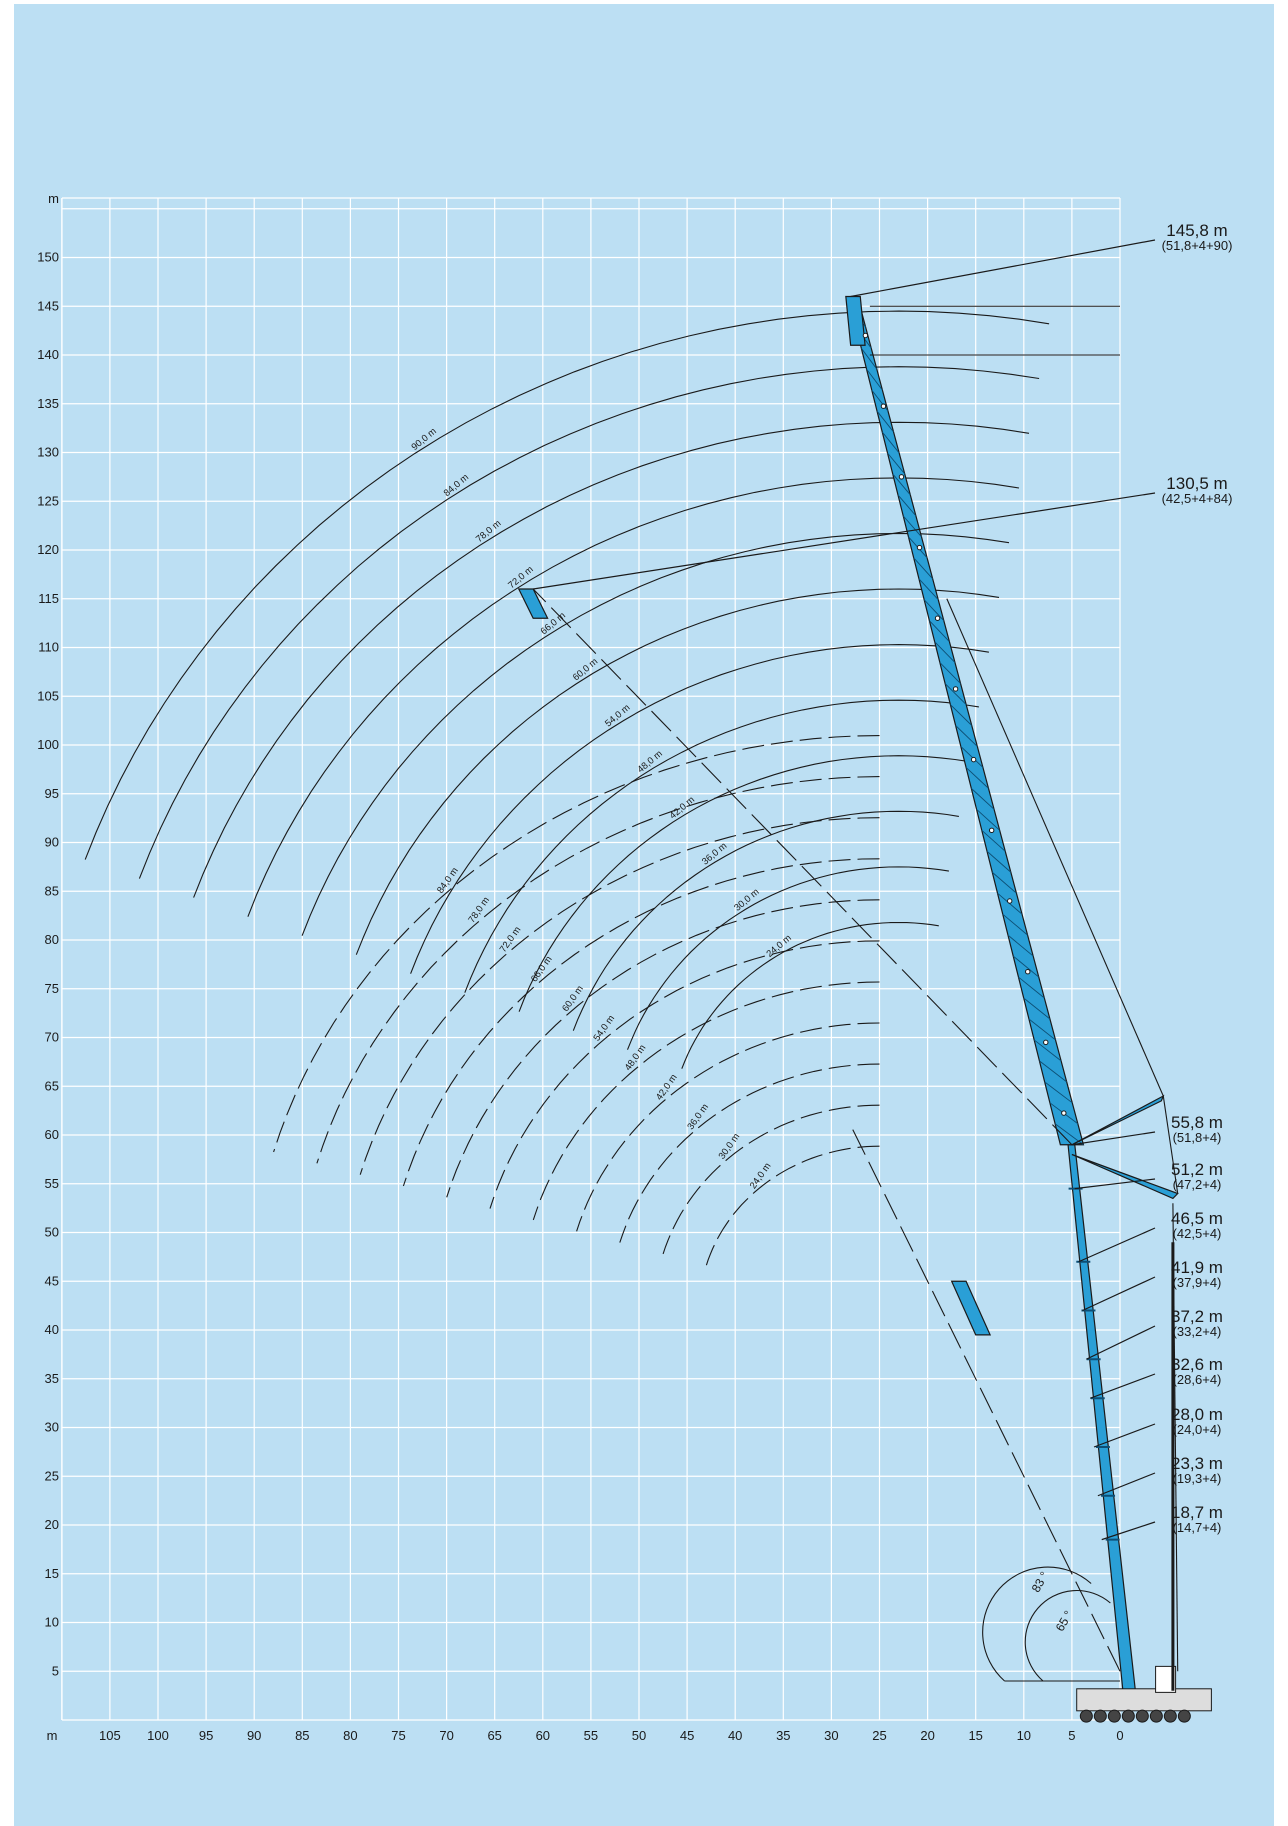 The height and width of the screenshot is (1826, 1288). I want to click on jib-curve-lower-label: 78,0 m, so click(479, 910).